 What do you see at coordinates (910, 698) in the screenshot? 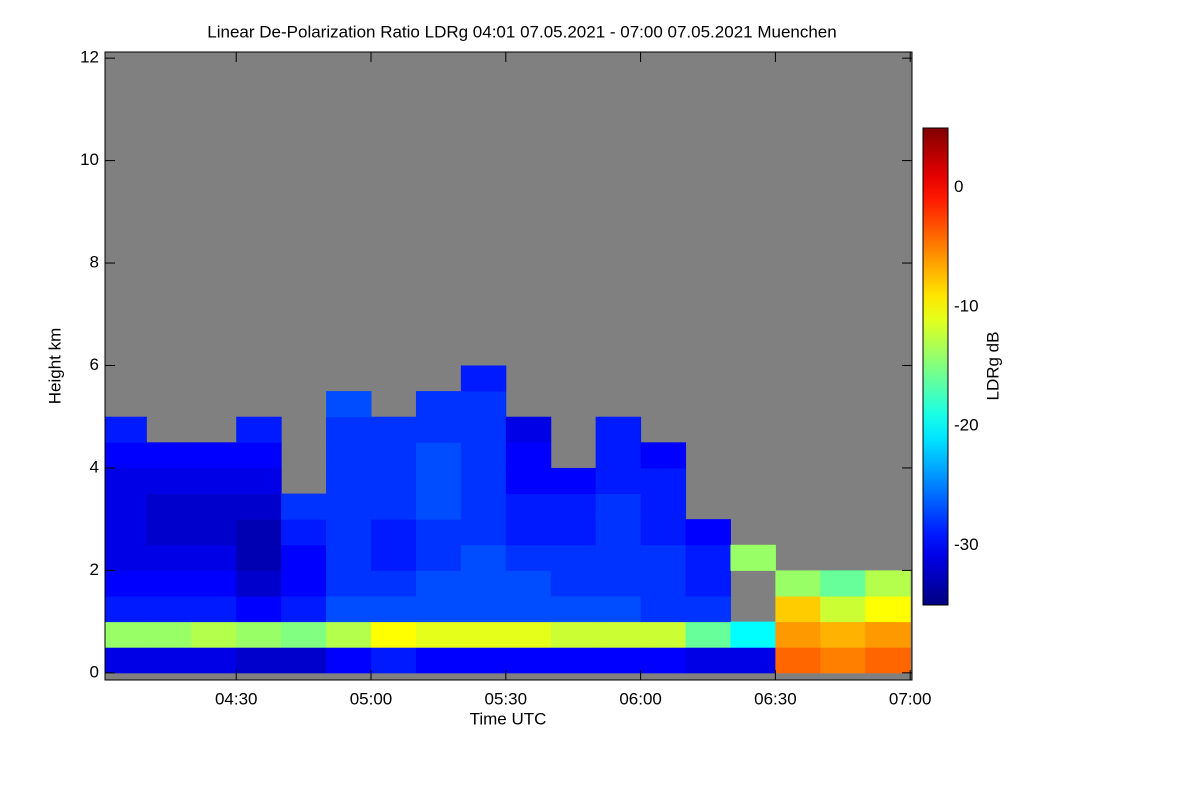
I see `x-tick-label: 07:00` at bounding box center [910, 698].